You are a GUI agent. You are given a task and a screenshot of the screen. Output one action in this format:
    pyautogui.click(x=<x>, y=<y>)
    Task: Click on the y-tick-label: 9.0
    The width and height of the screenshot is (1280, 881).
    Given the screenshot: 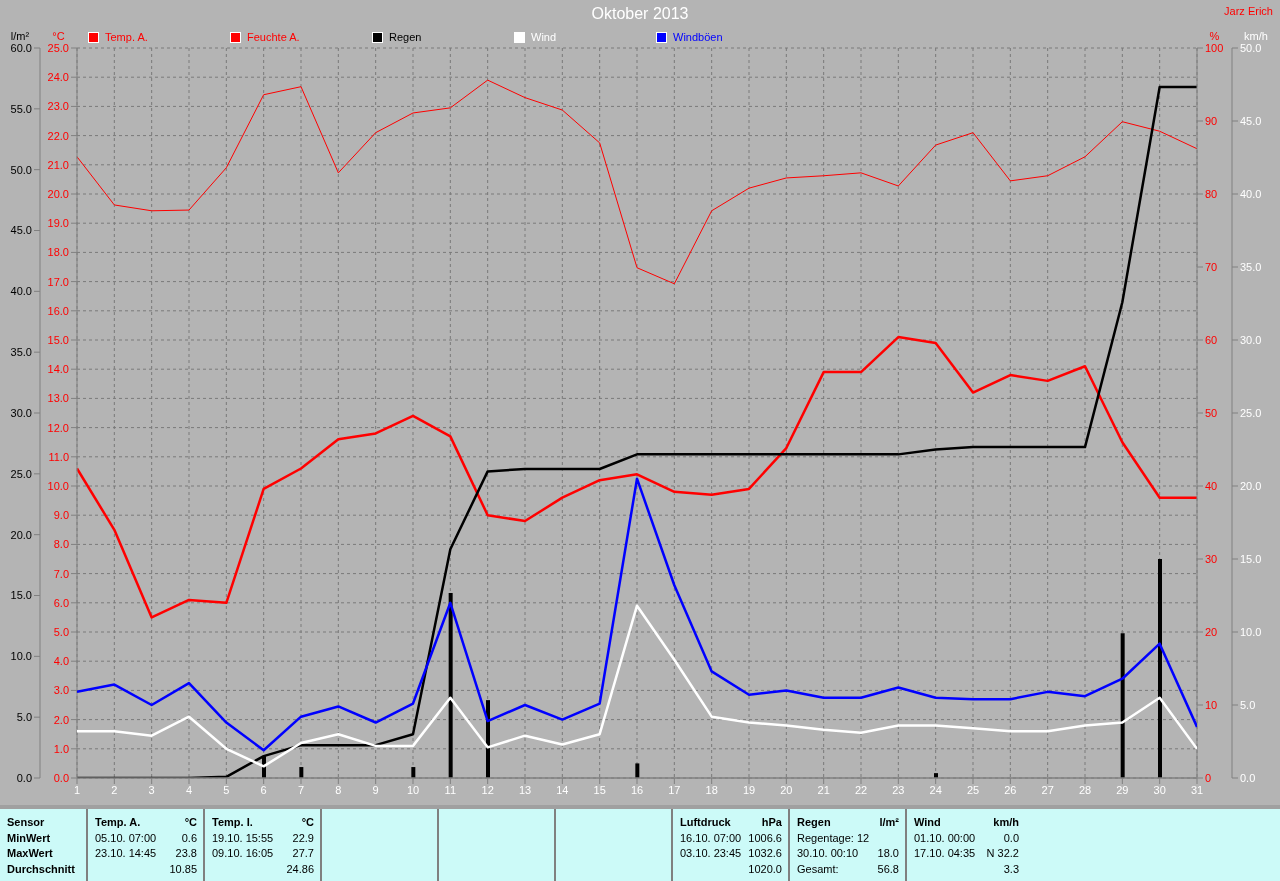 What is the action you would take?
    pyautogui.click(x=61, y=515)
    